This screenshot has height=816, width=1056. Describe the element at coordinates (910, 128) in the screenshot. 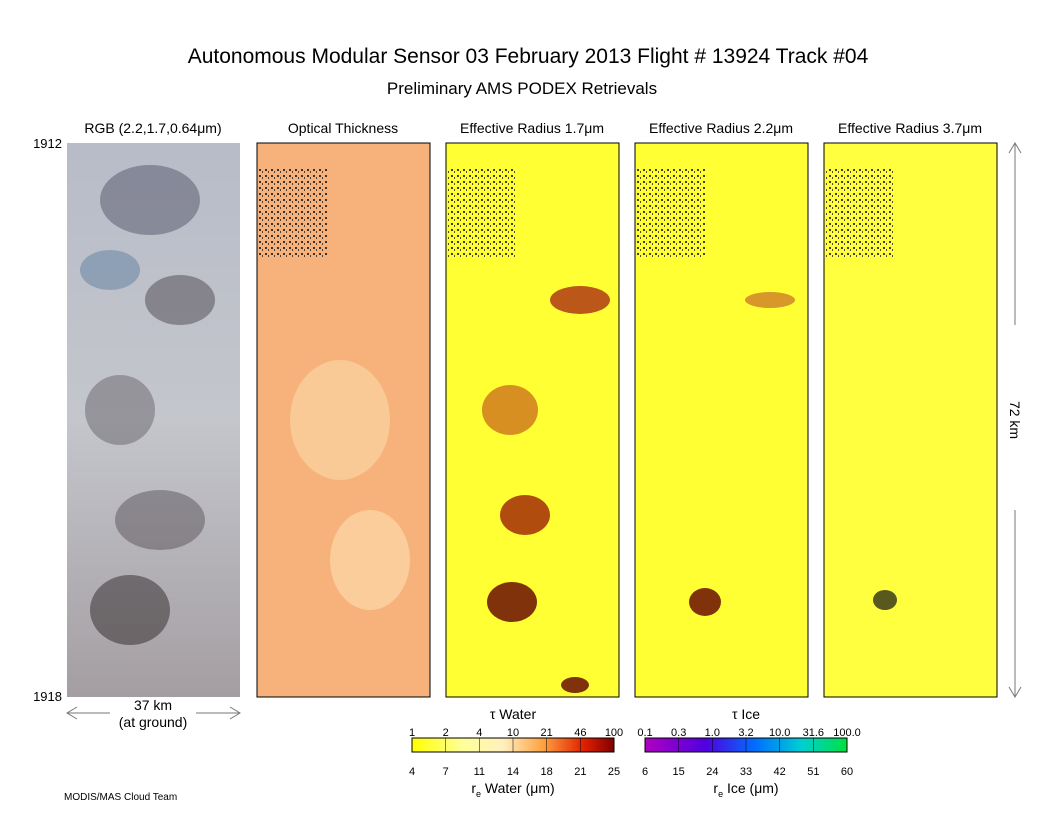

I see `panel-label: Effective Radius 3.7μm` at that location.